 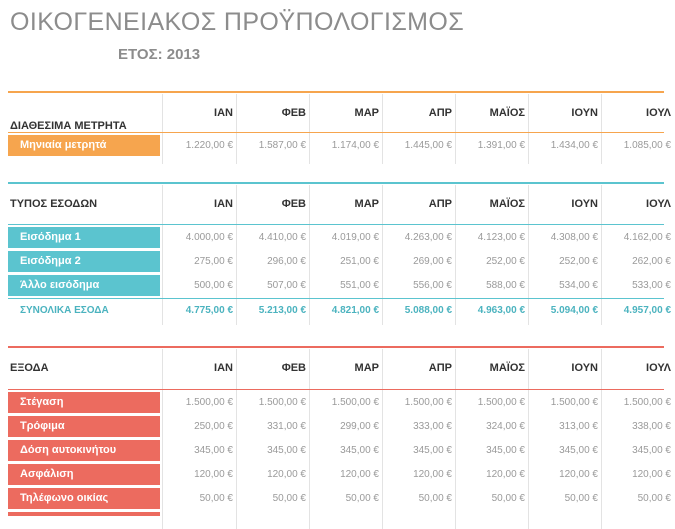 What do you see at coordinates (282, 310) in the screenshot?
I see `total-value-cell: 5.213,00 €` at bounding box center [282, 310].